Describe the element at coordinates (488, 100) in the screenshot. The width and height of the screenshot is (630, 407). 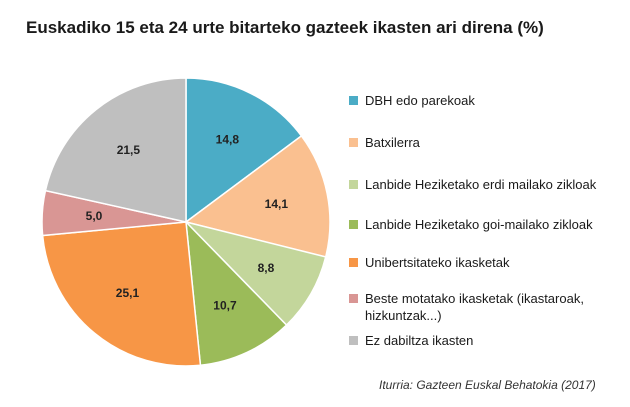
I see `legend-item-1: DBH edo parekoak` at that location.